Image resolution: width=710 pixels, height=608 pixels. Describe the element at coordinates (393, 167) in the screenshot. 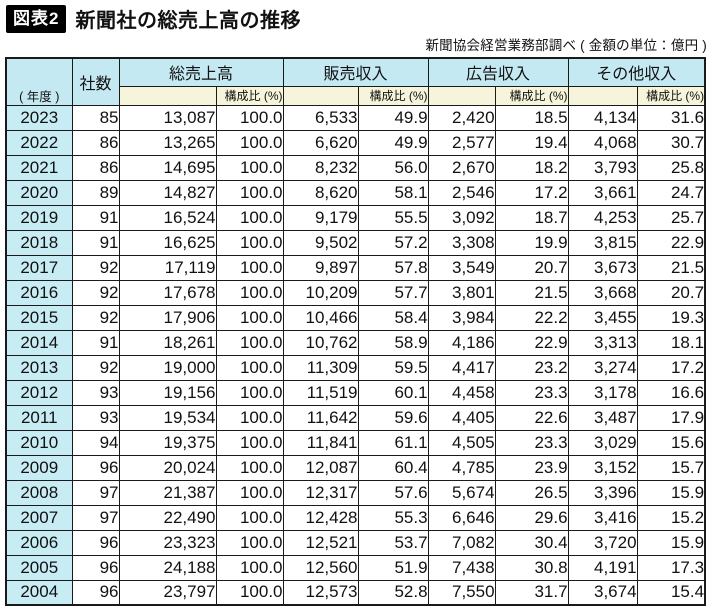

I see `sales-revenue-pct-cell: 56.0` at that location.